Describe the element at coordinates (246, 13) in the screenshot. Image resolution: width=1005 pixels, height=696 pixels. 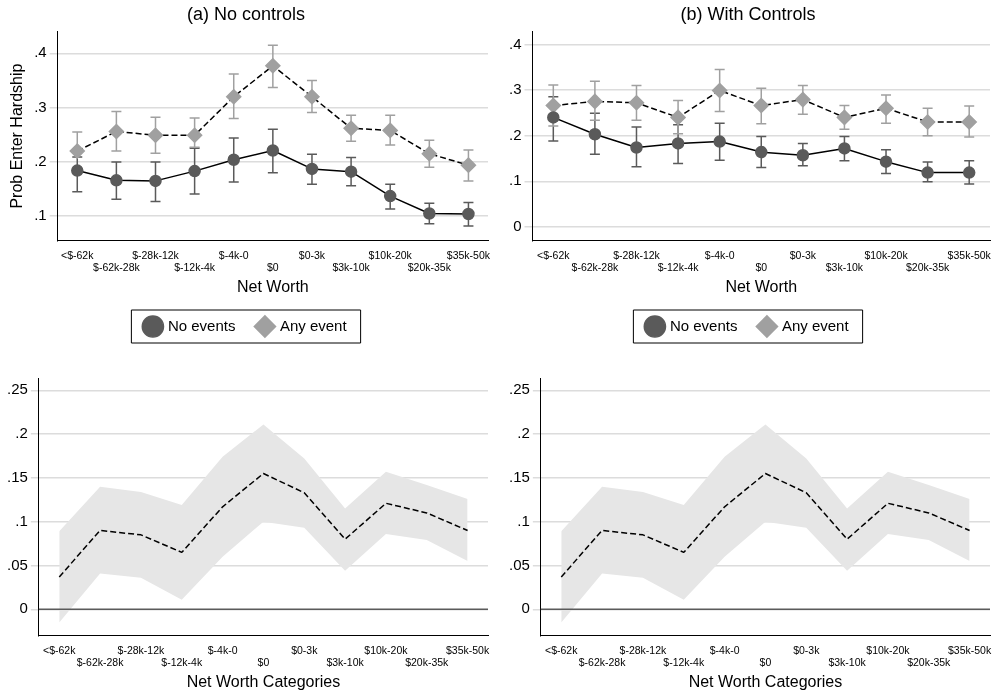
I see `chart-title: (a) No controls` at that location.